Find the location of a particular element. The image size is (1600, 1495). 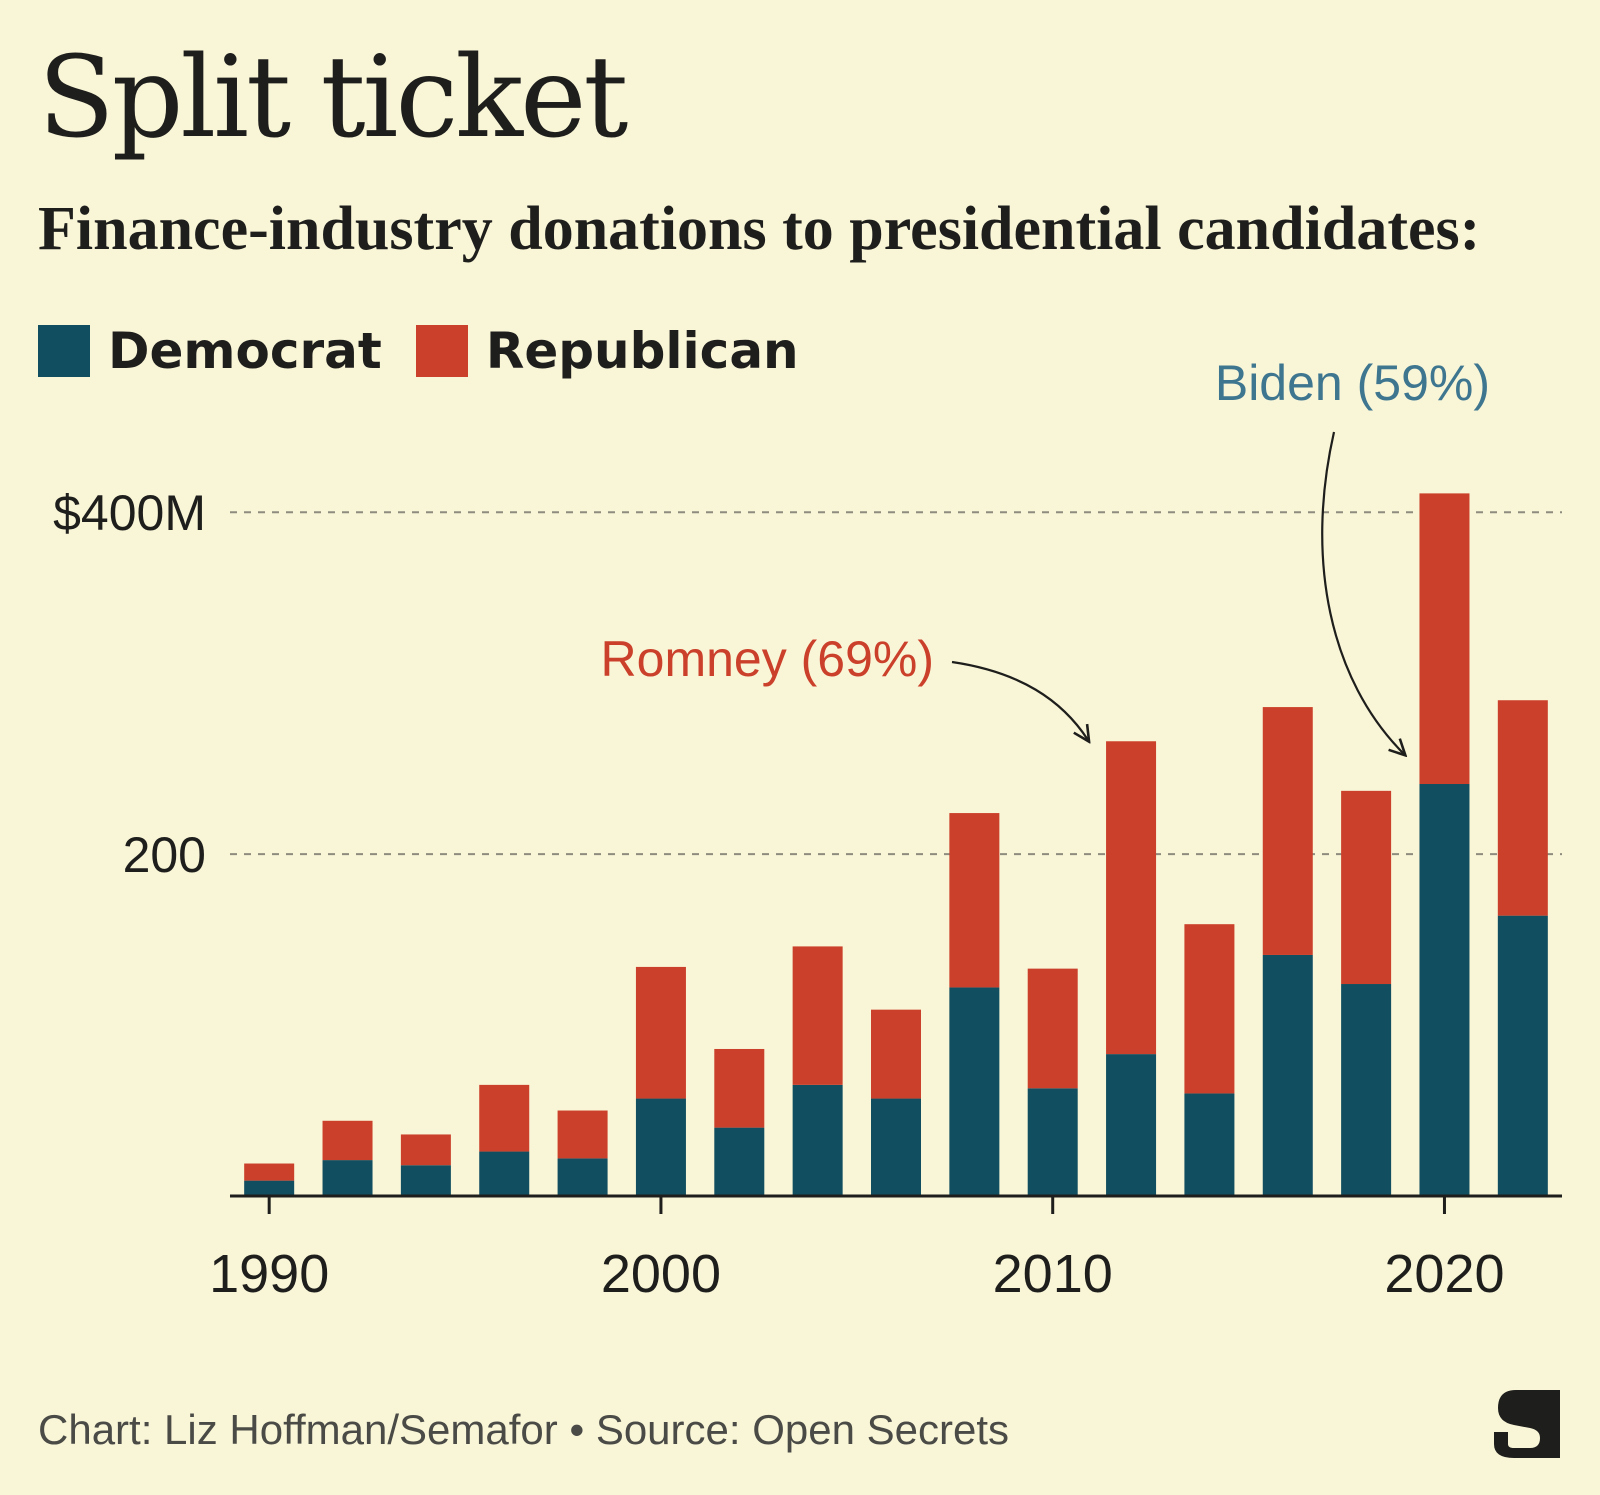

bar-republican-2002 is located at coordinates (739, 1088).